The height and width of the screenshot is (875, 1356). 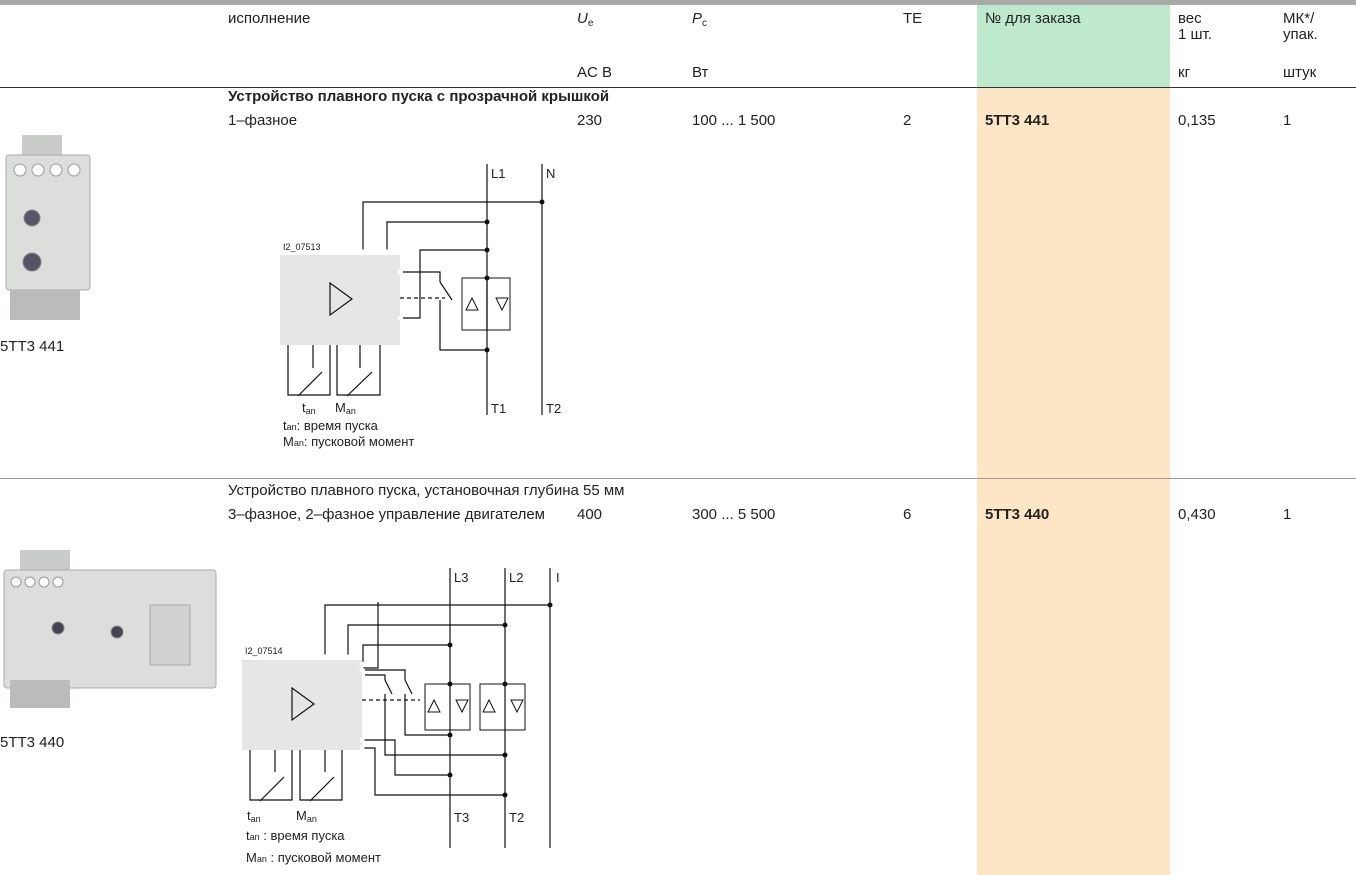 I want to click on unit: штук, so click(x=1300, y=72).